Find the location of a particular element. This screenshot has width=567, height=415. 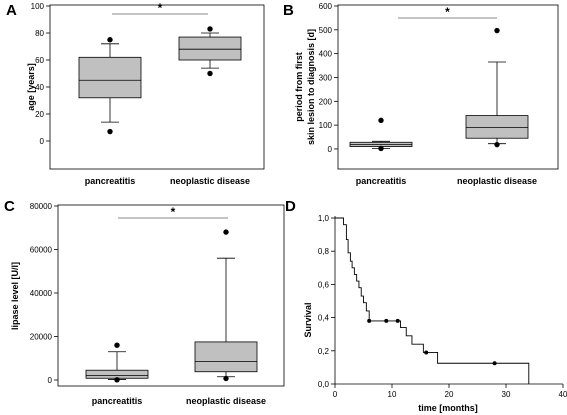

xtick-label: 10 is located at coordinates (392, 394).